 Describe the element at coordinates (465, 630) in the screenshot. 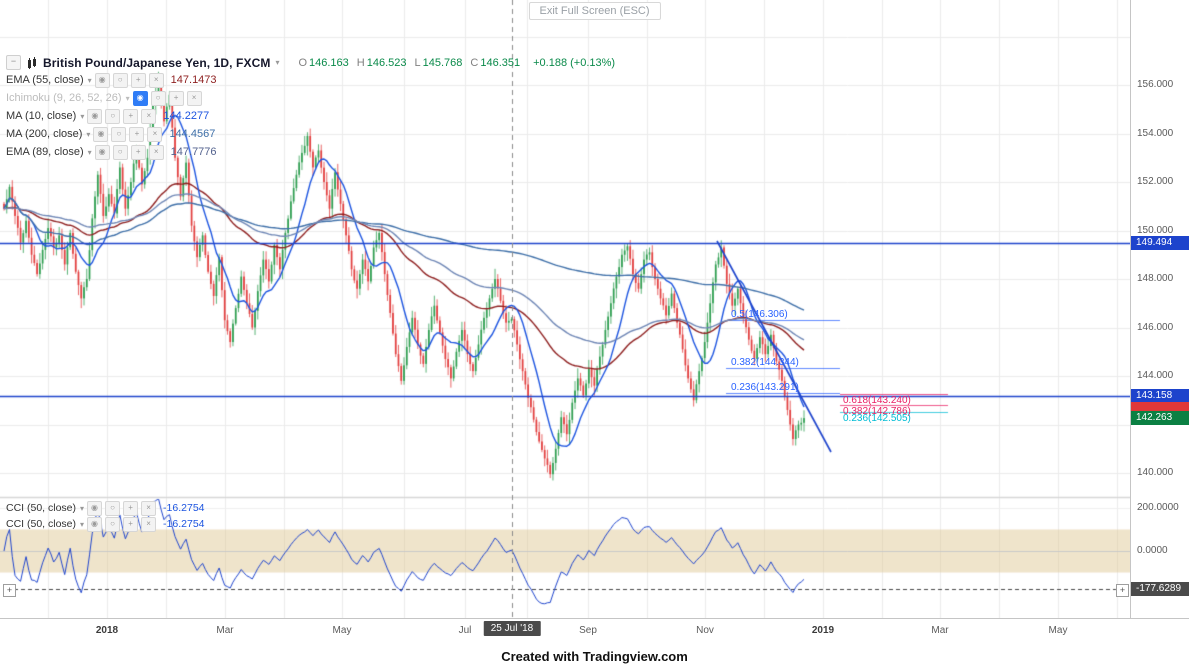

I see `time-axis-label: Jul` at that location.